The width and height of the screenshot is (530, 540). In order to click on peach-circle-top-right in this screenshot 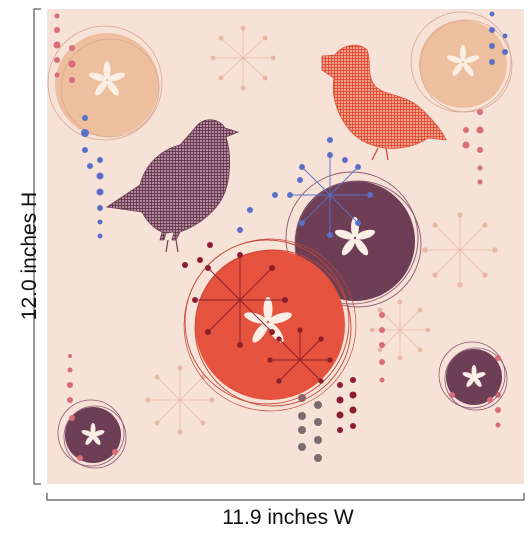, I will do `click(461, 62)`.